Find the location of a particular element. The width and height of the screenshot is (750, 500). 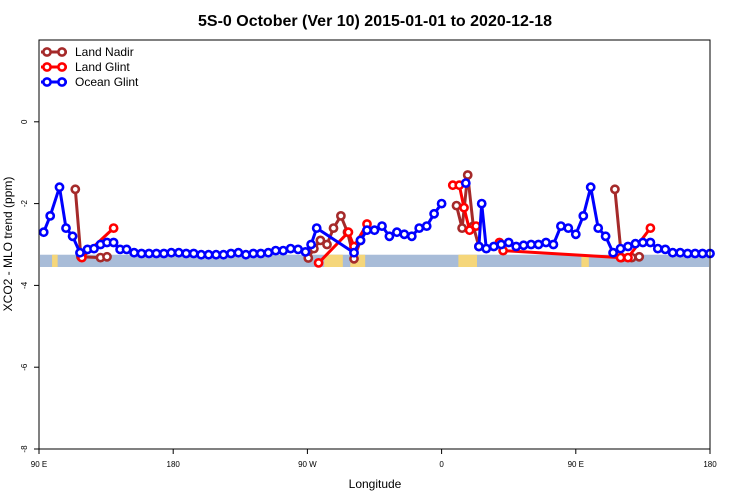

legend-label: Land Glint is located at coordinates (102, 67).